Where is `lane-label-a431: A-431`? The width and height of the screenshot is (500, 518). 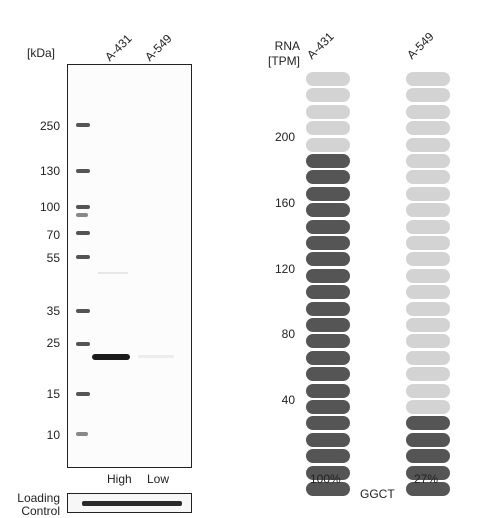
lane-label-a431: A-431 is located at coordinates (118, 48).